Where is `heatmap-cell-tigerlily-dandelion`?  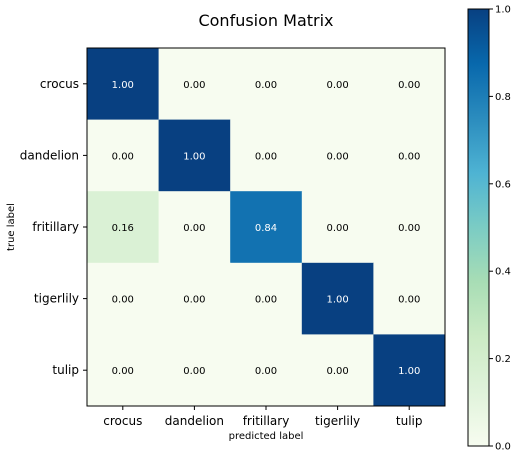 heatmap-cell-tigerlily-dandelion is located at coordinates (194, 298).